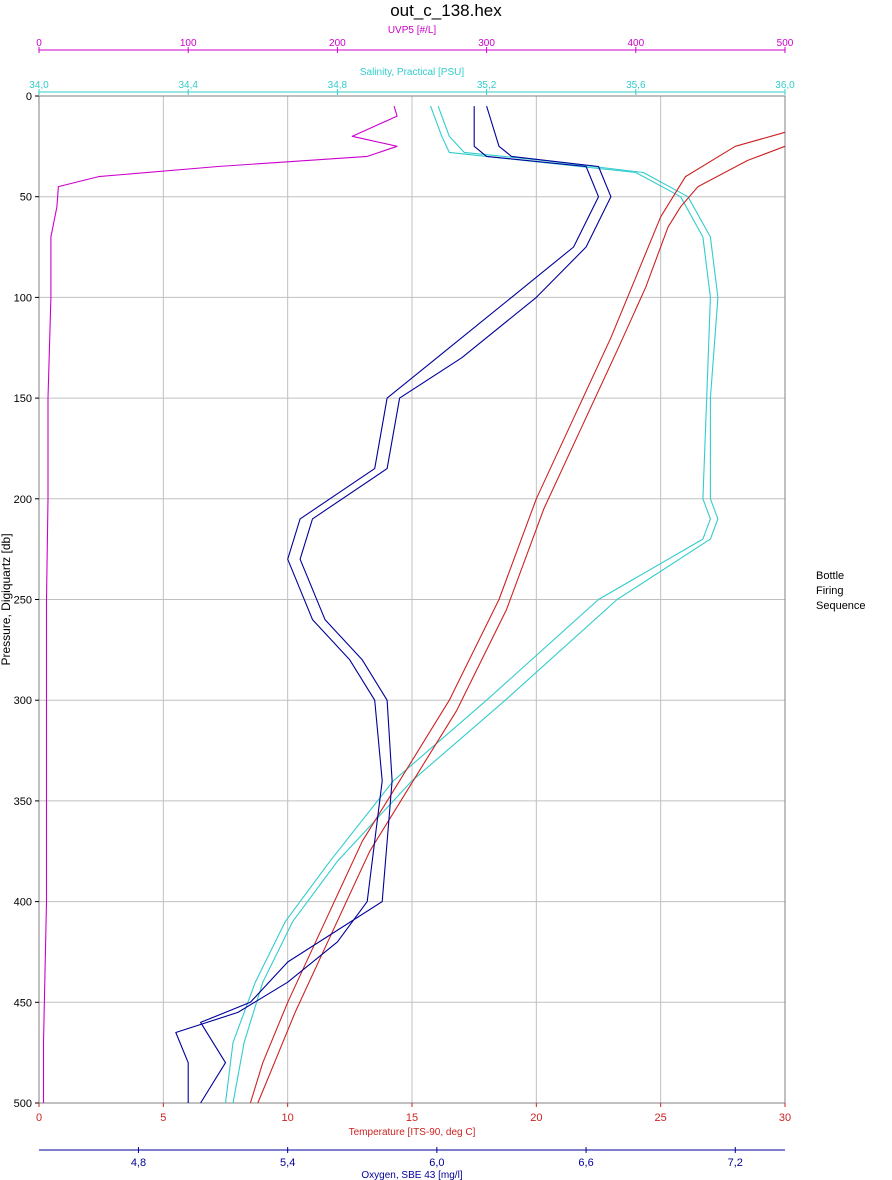  What do you see at coordinates (138, 1163) in the screenshot?
I see `oxygen-tick-label: 4,8` at bounding box center [138, 1163].